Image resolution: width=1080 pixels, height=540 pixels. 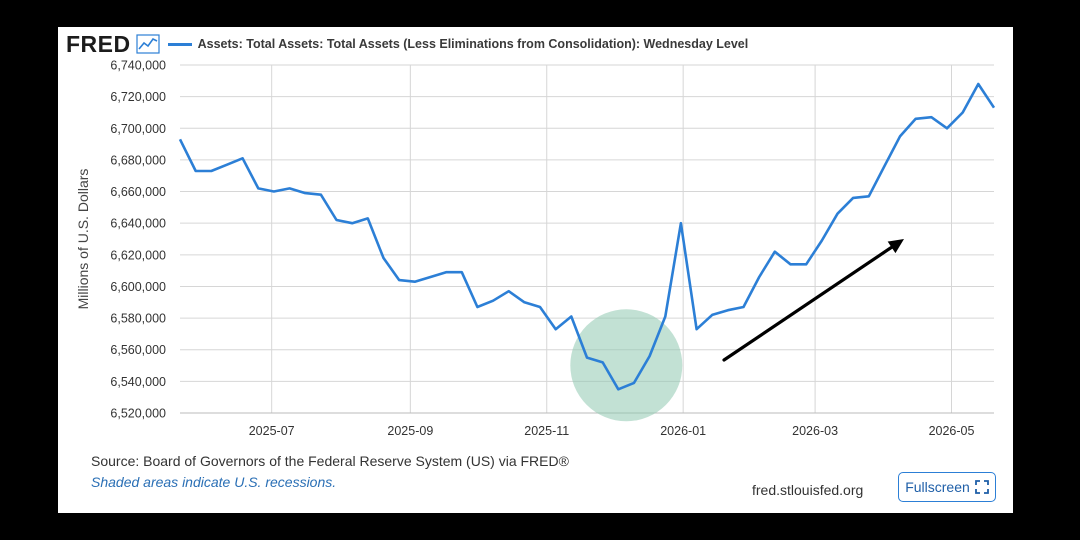 I want to click on site-link: fred.stlouisfed.org, so click(x=808, y=490).